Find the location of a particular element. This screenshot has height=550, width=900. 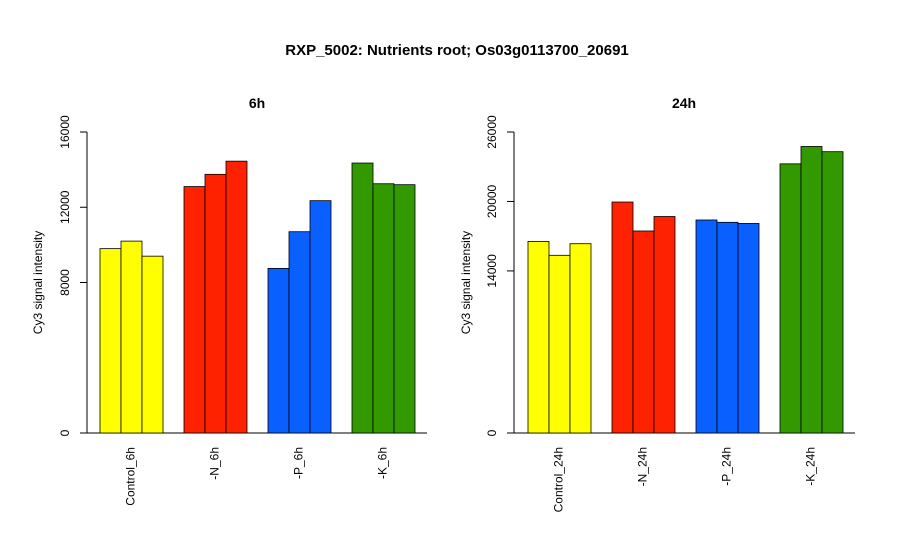

panel-title: 24h is located at coordinates (684, 103).